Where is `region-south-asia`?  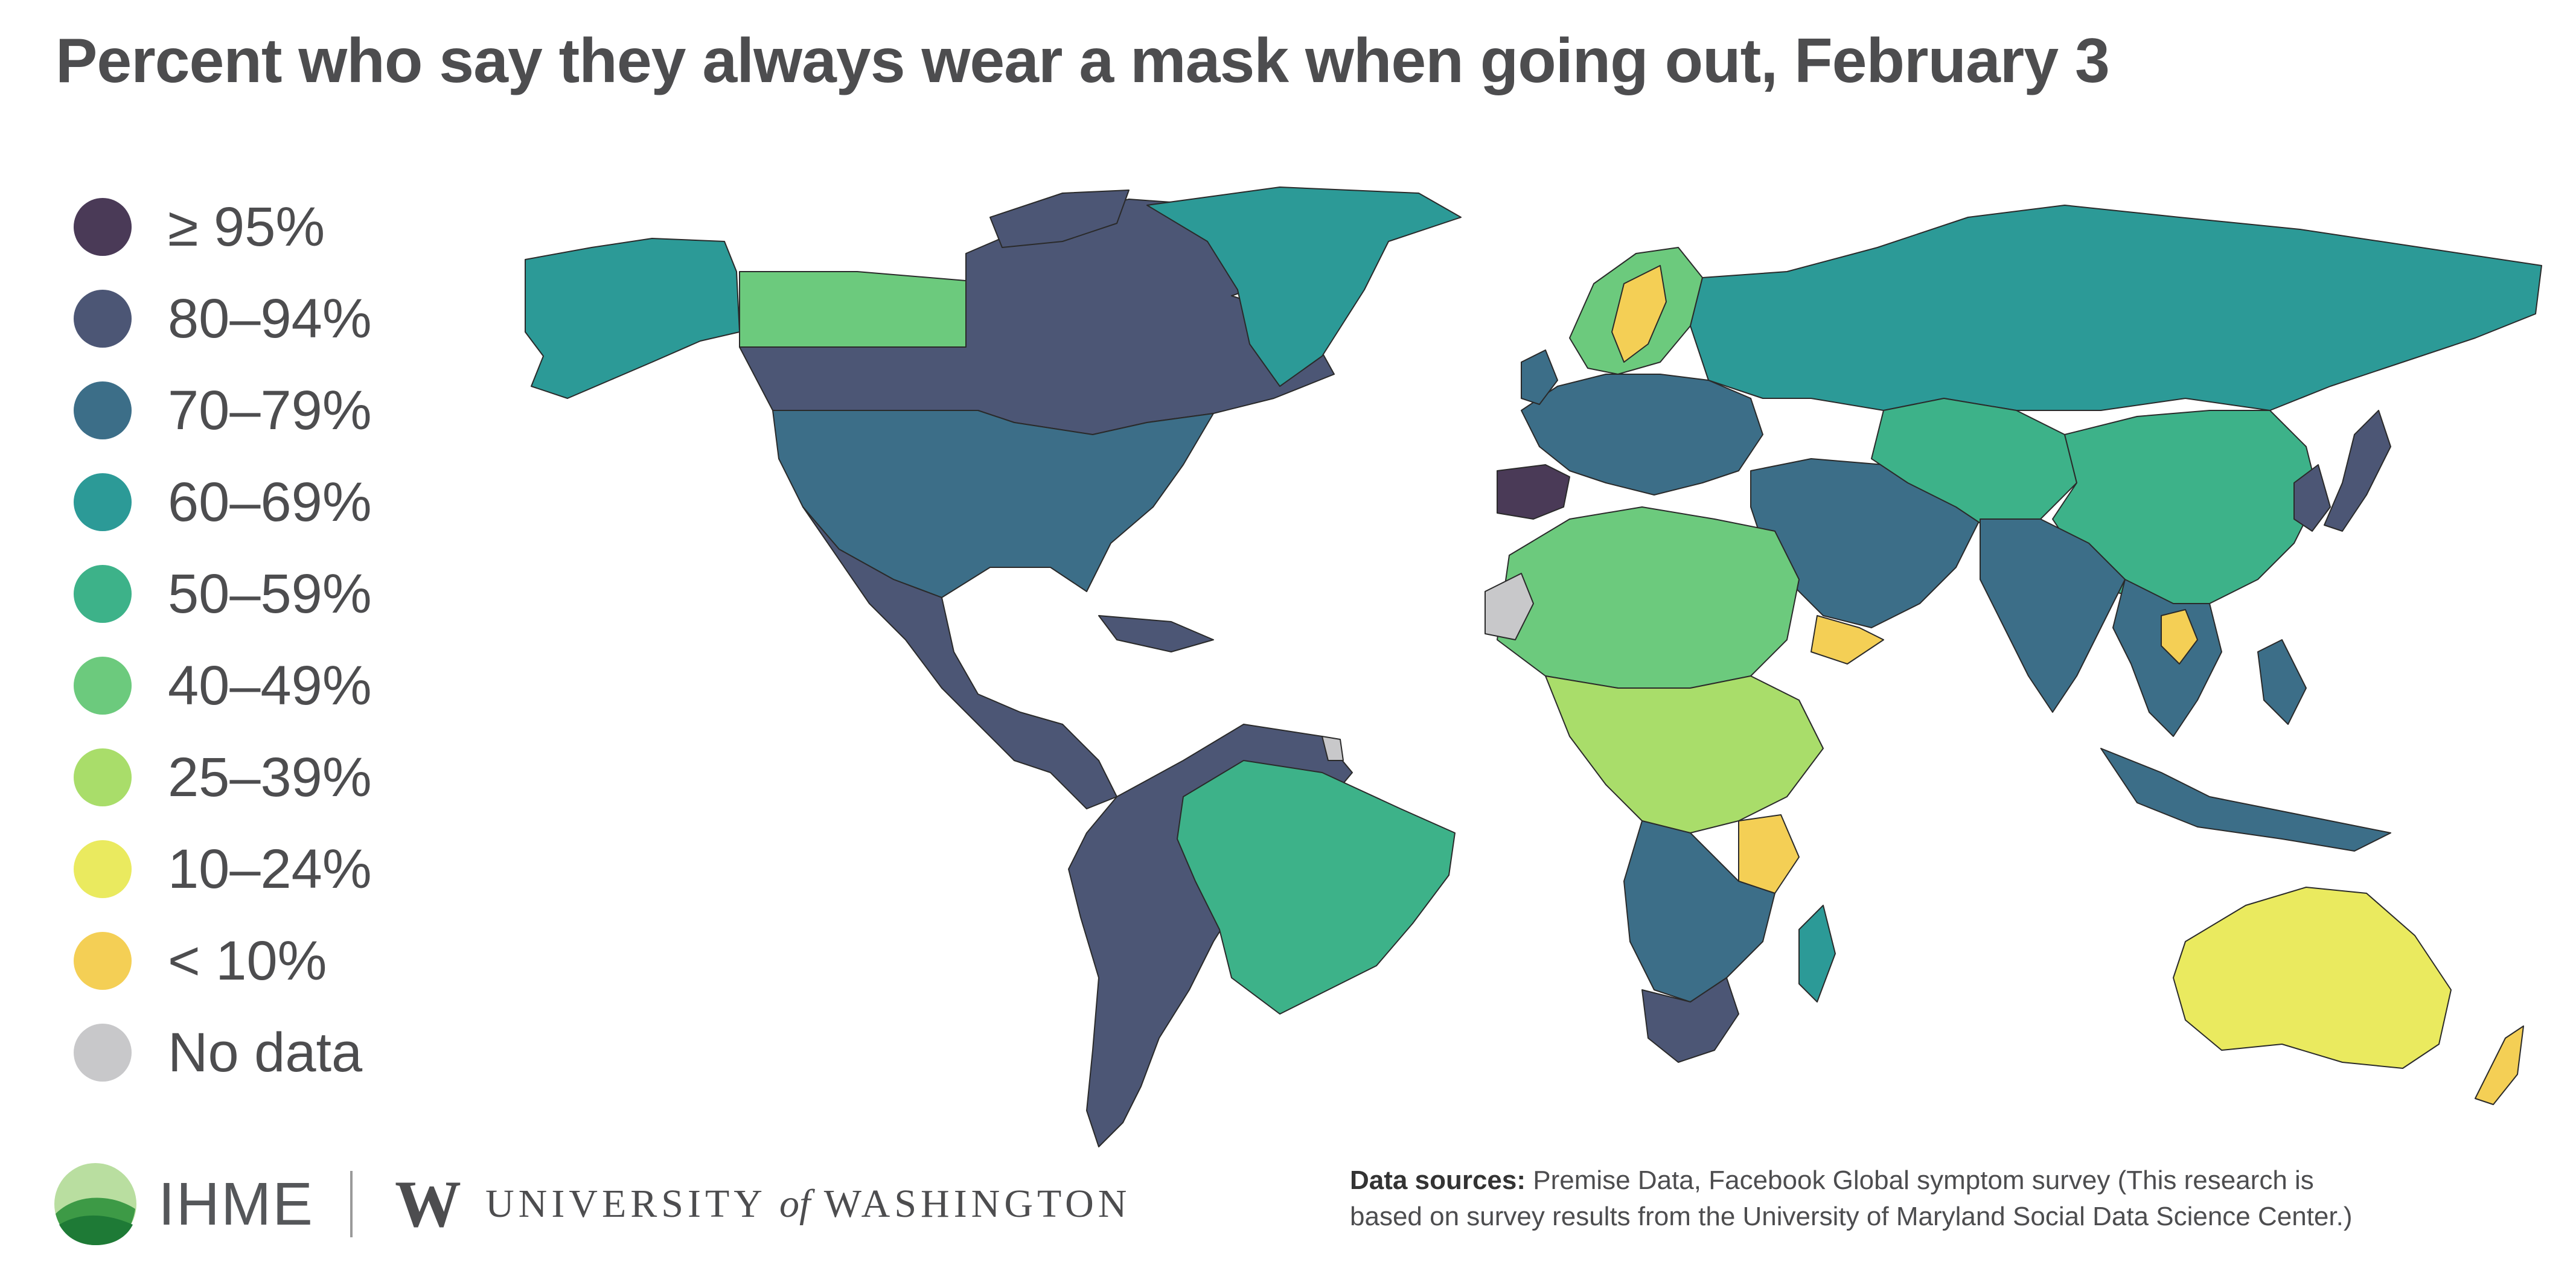 region-south-asia is located at coordinates (2053, 615).